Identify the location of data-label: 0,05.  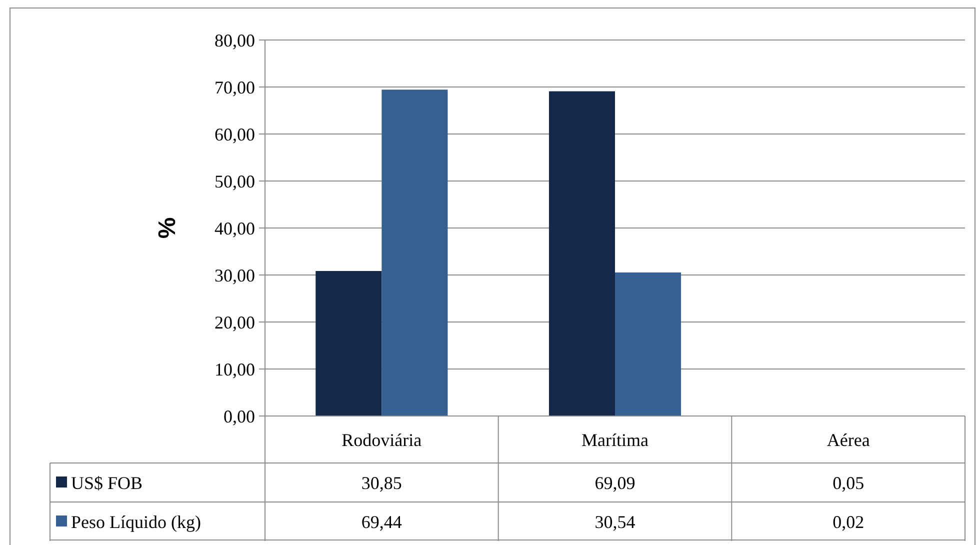
(848, 482).